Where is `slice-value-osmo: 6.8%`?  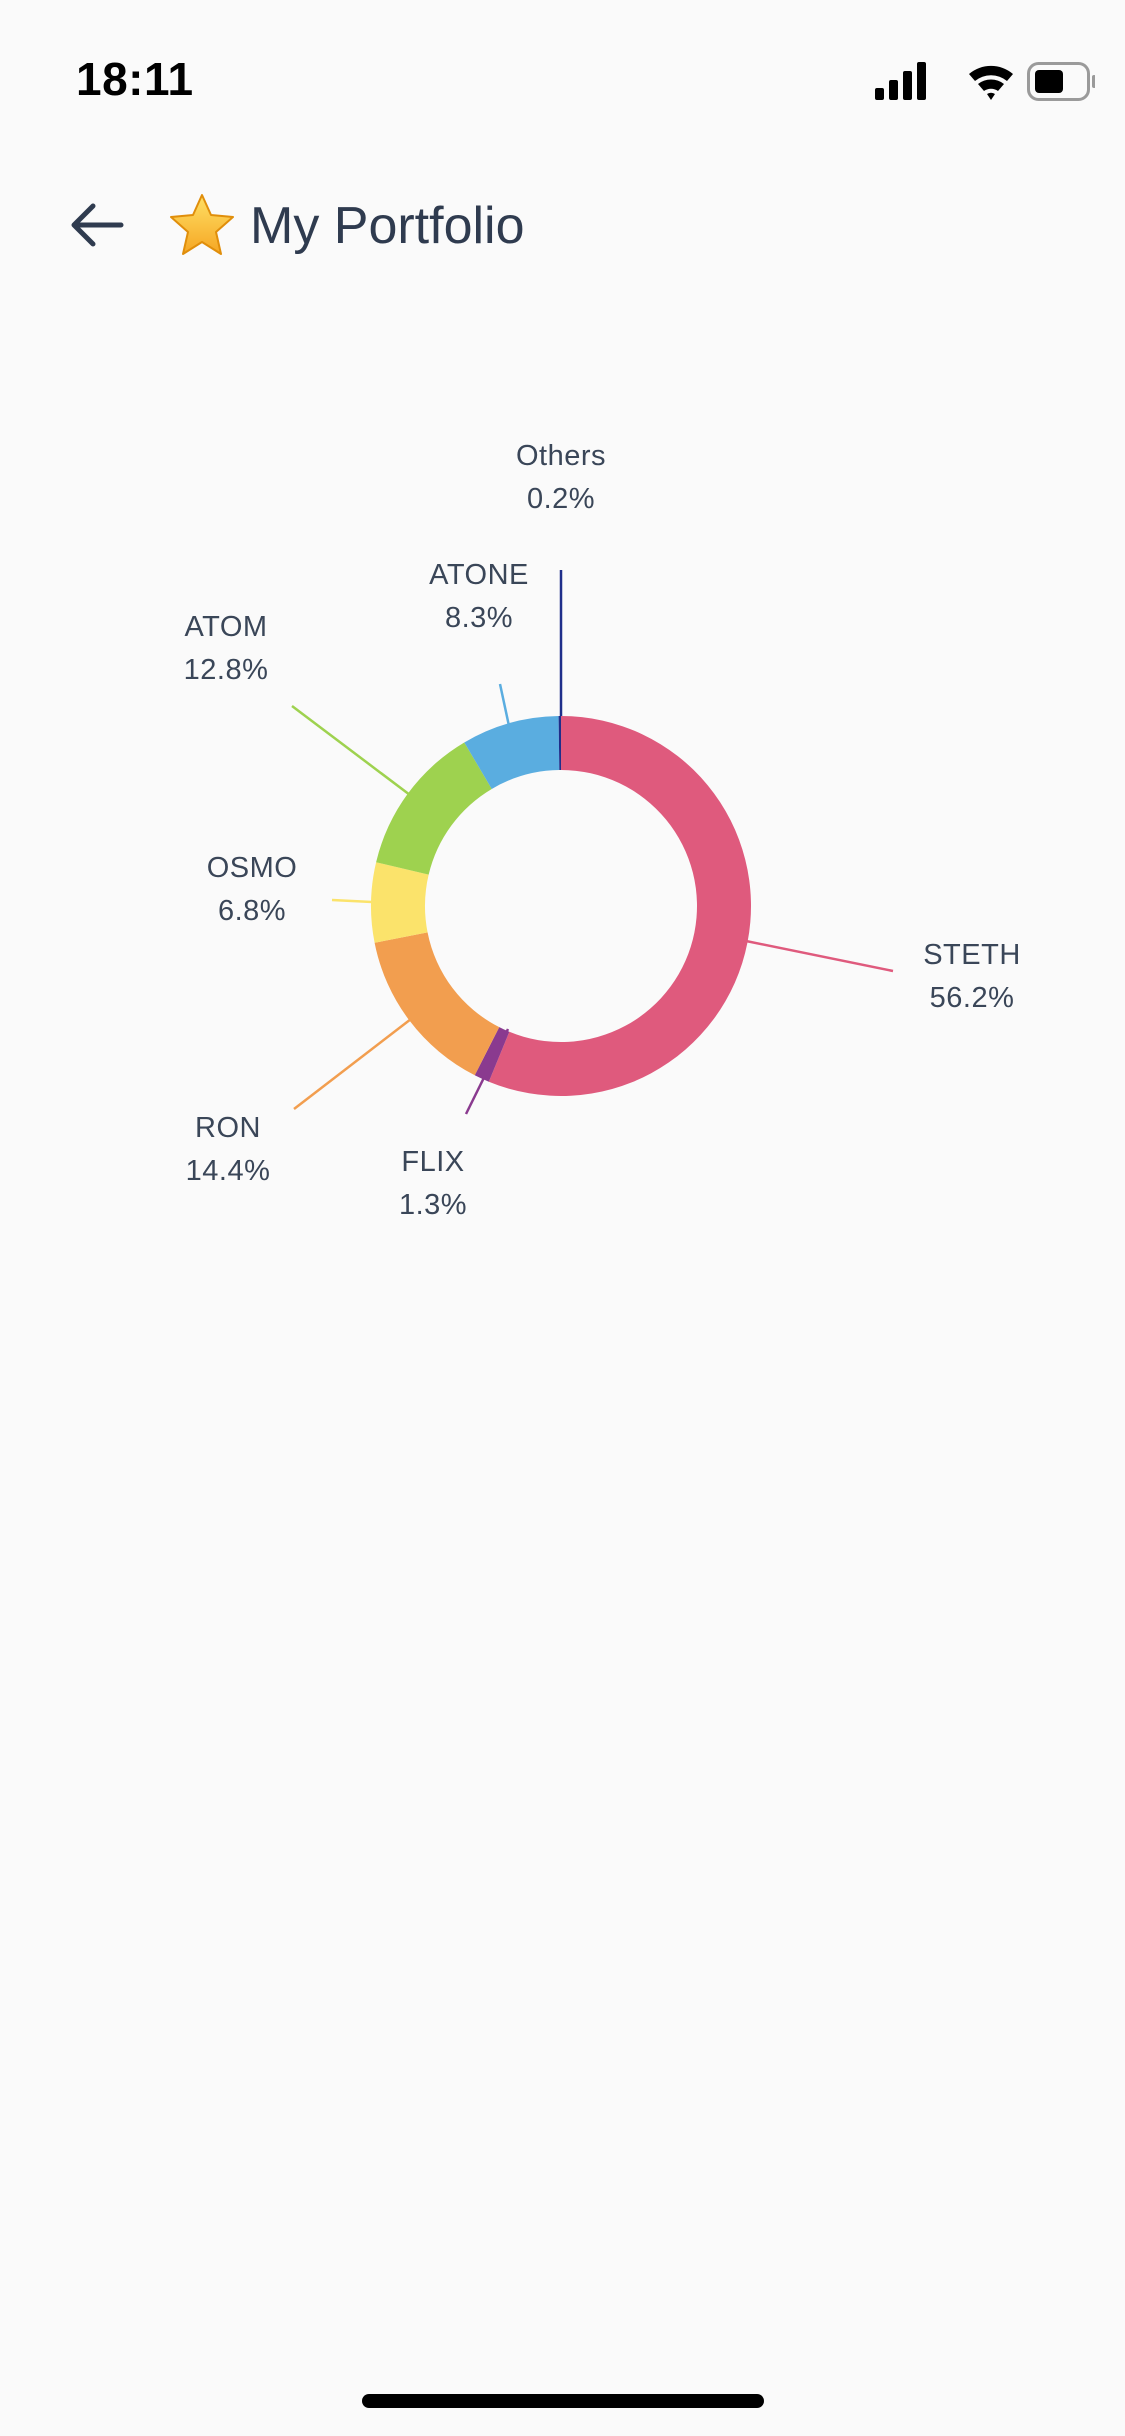
slice-value-osmo: 6.8% is located at coordinates (252, 911).